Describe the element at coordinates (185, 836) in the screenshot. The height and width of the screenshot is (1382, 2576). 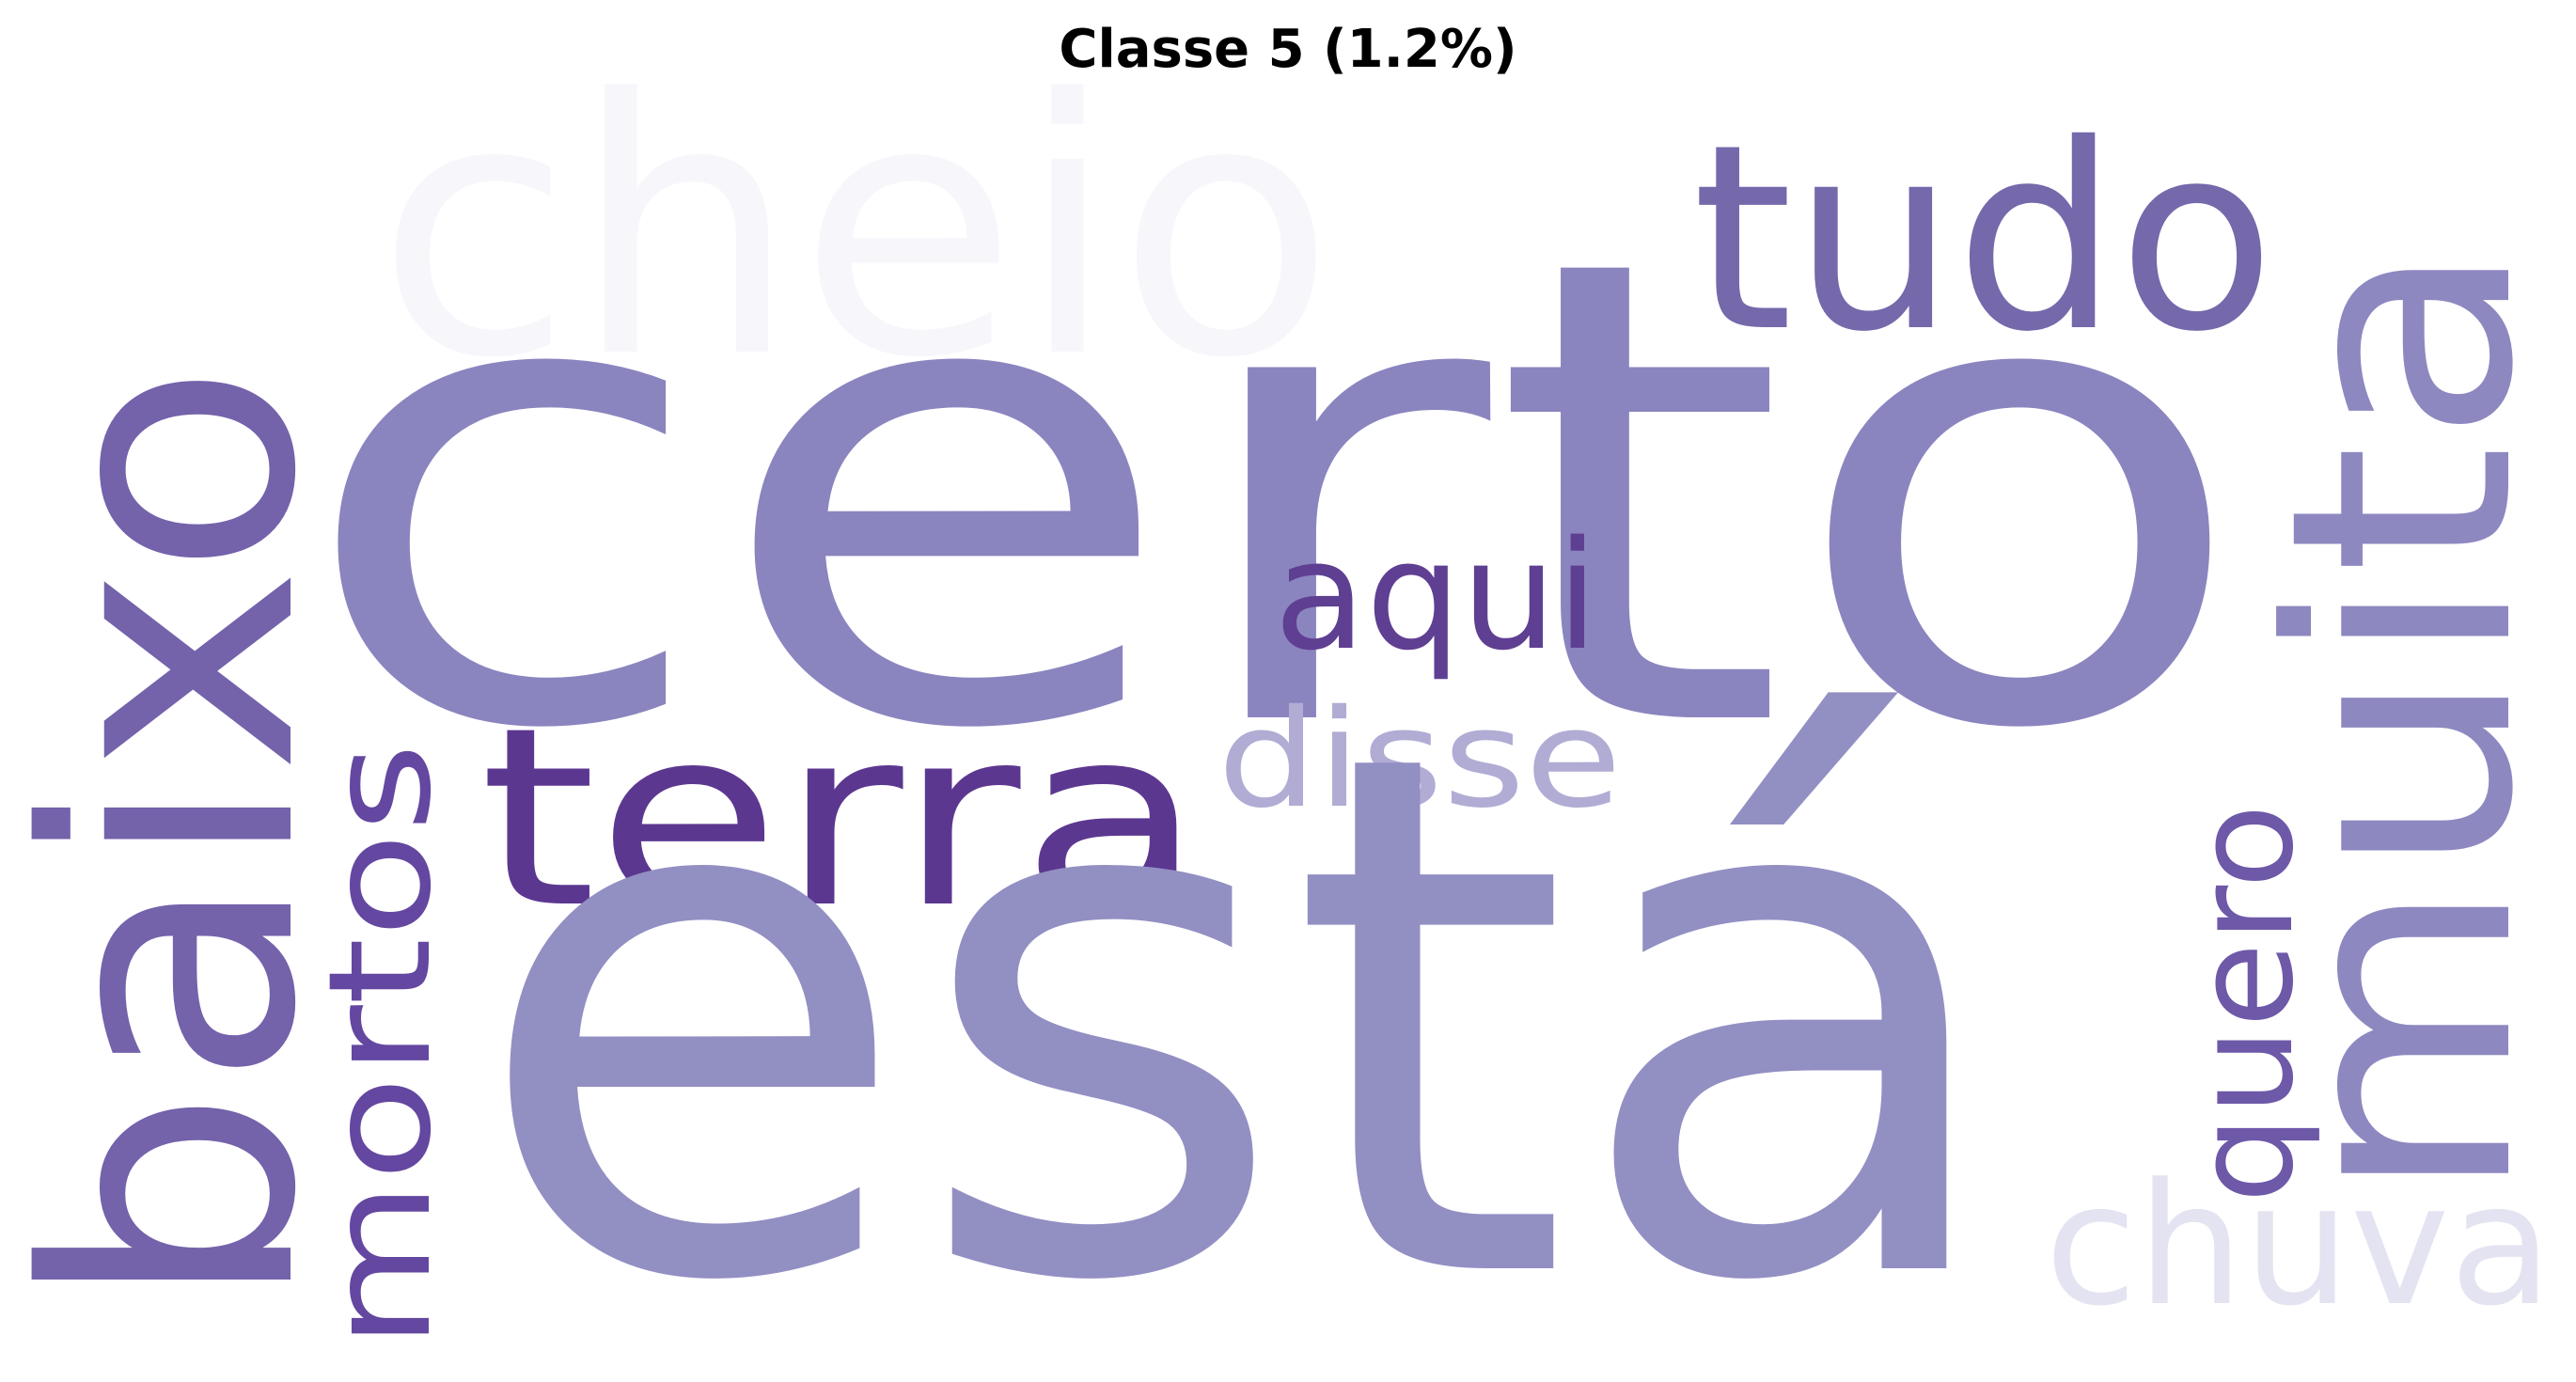
I see `word-baixo: baixo` at that location.